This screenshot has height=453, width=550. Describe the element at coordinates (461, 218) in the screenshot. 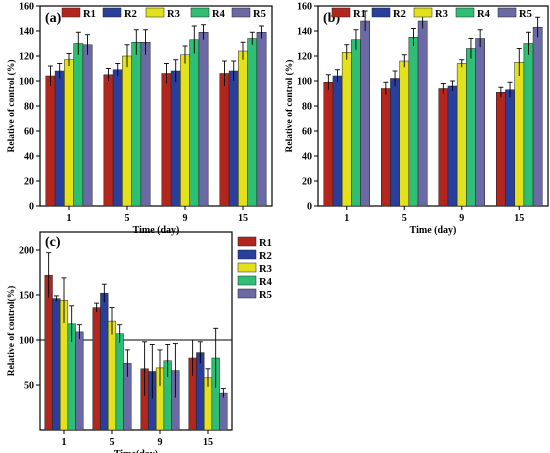

I see `x-tick-label: 9` at that location.